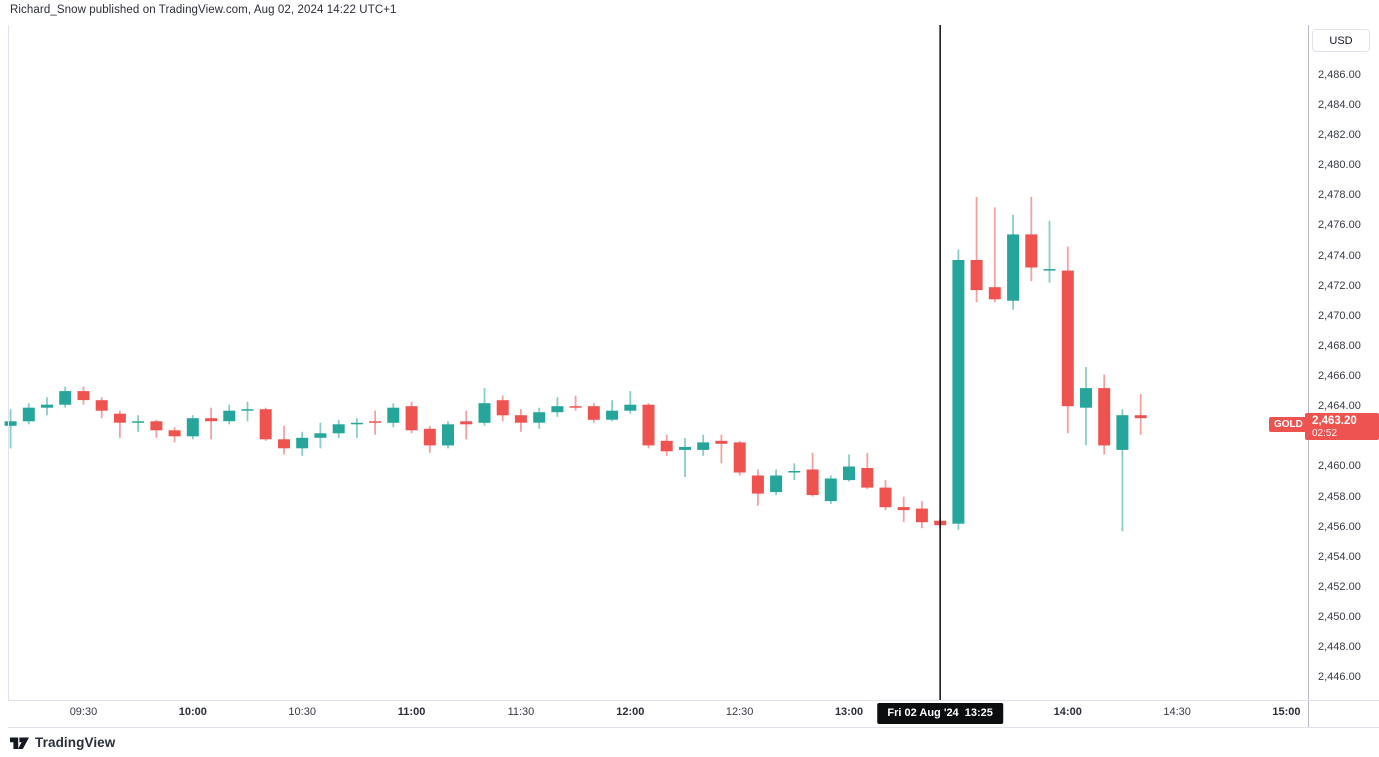 Image resolution: width=1379 pixels, height=757 pixels. What do you see at coordinates (1286, 712) in the screenshot?
I see `time-tick-label: 15:00` at bounding box center [1286, 712].